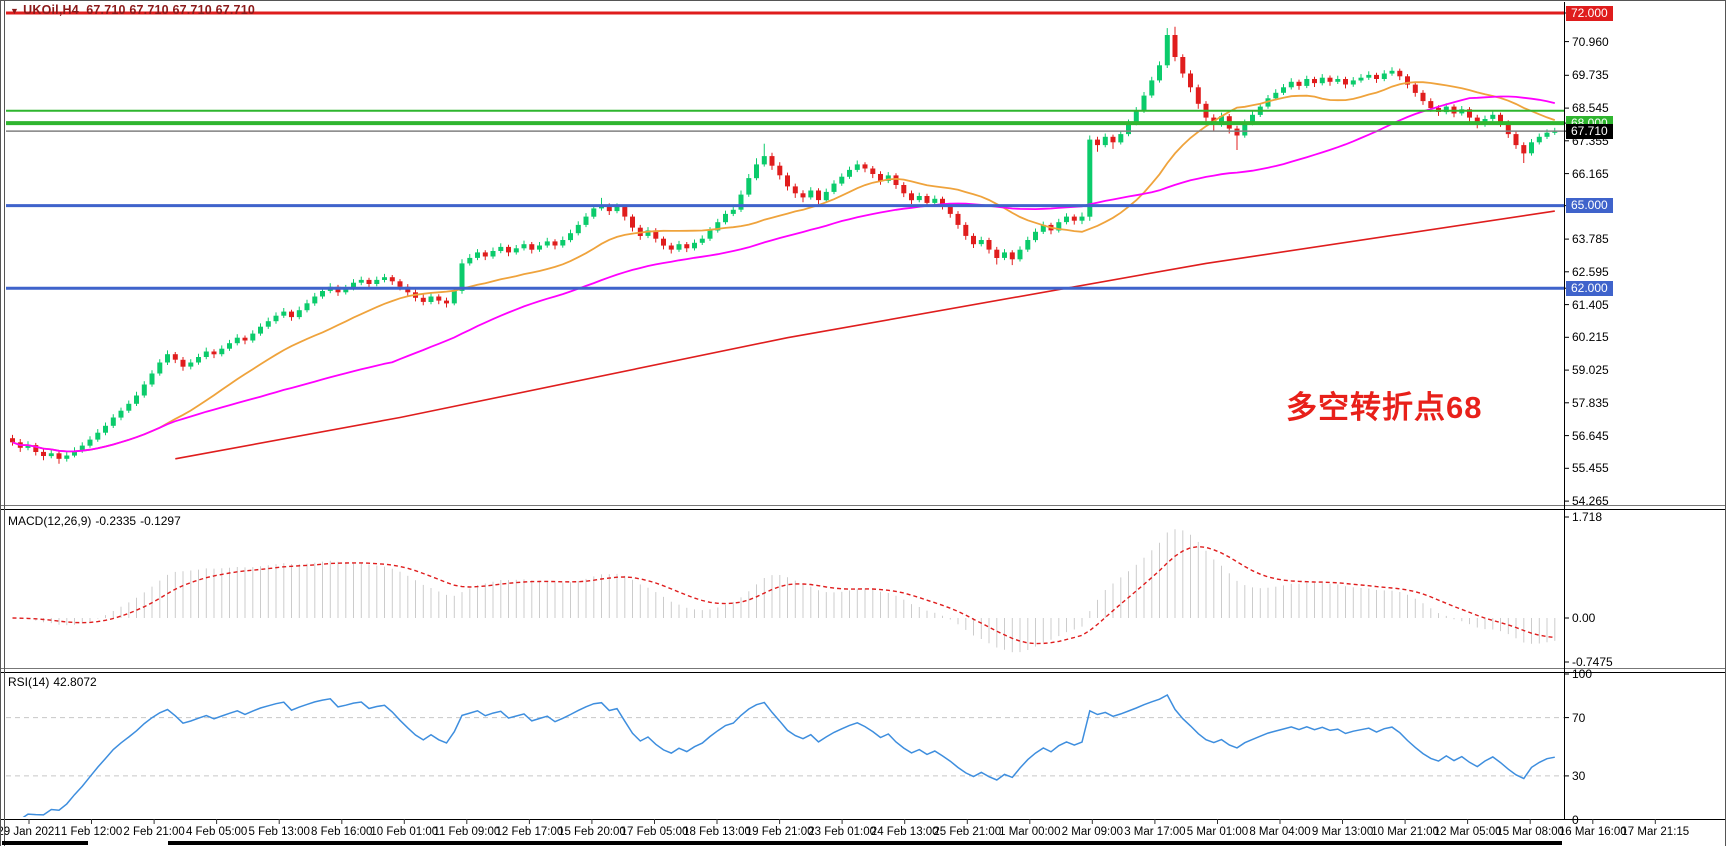 The image size is (1726, 846). Describe the element at coordinates (50, 521) in the screenshot. I see `macd-name: MACD(12,26,9)` at that location.